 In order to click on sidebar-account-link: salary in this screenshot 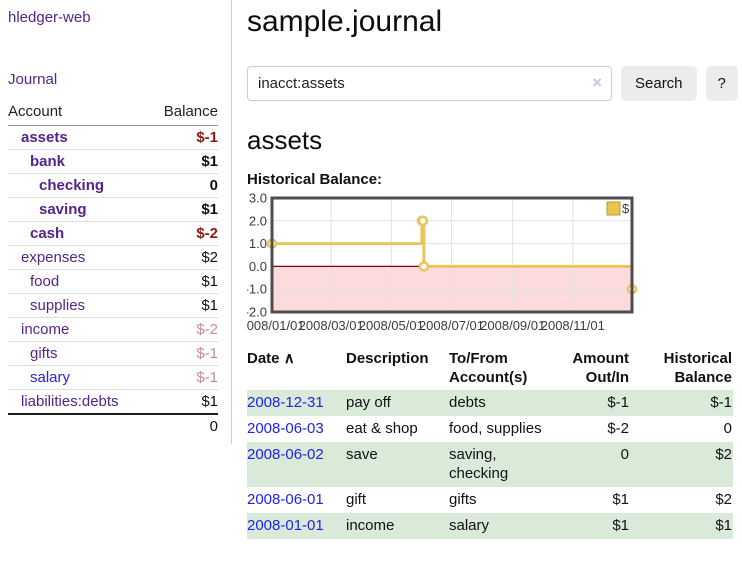, I will do `click(50, 377)`.